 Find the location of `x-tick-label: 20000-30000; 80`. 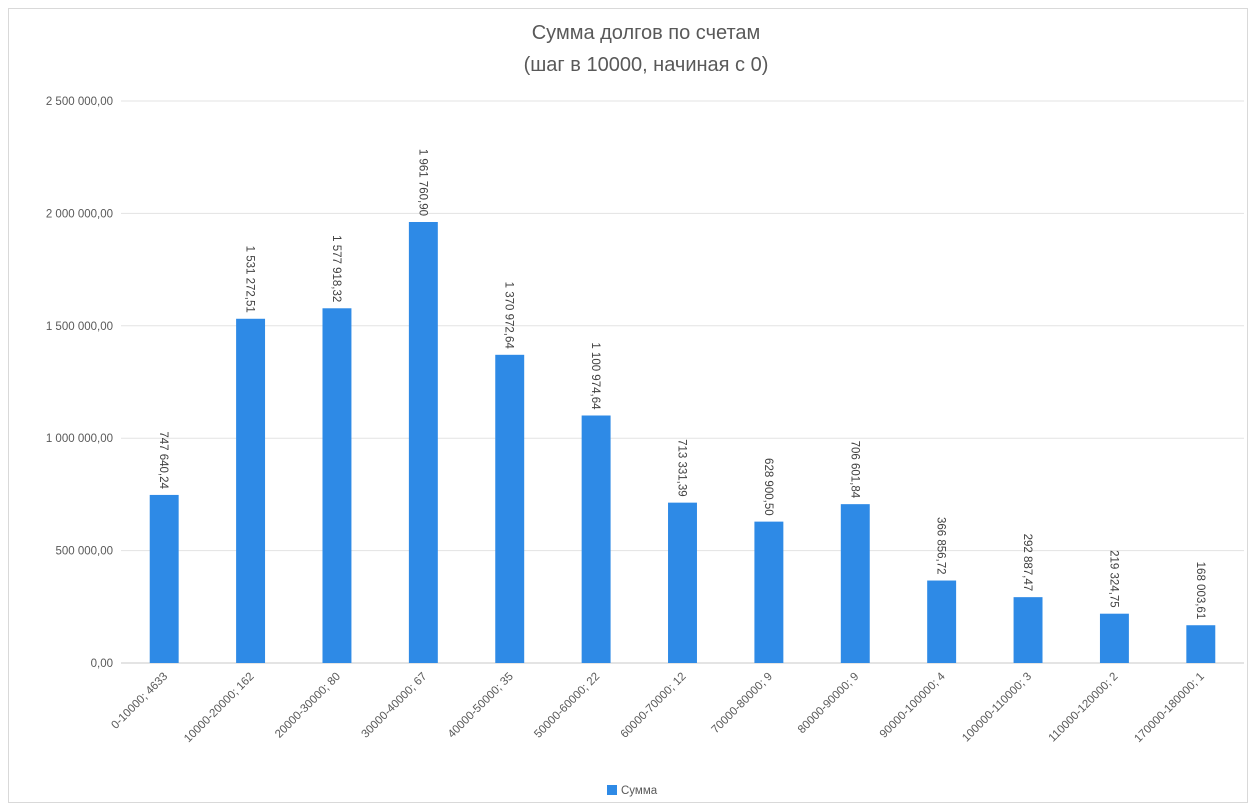

x-tick-label: 20000-30000; 80 is located at coordinates (308, 706).